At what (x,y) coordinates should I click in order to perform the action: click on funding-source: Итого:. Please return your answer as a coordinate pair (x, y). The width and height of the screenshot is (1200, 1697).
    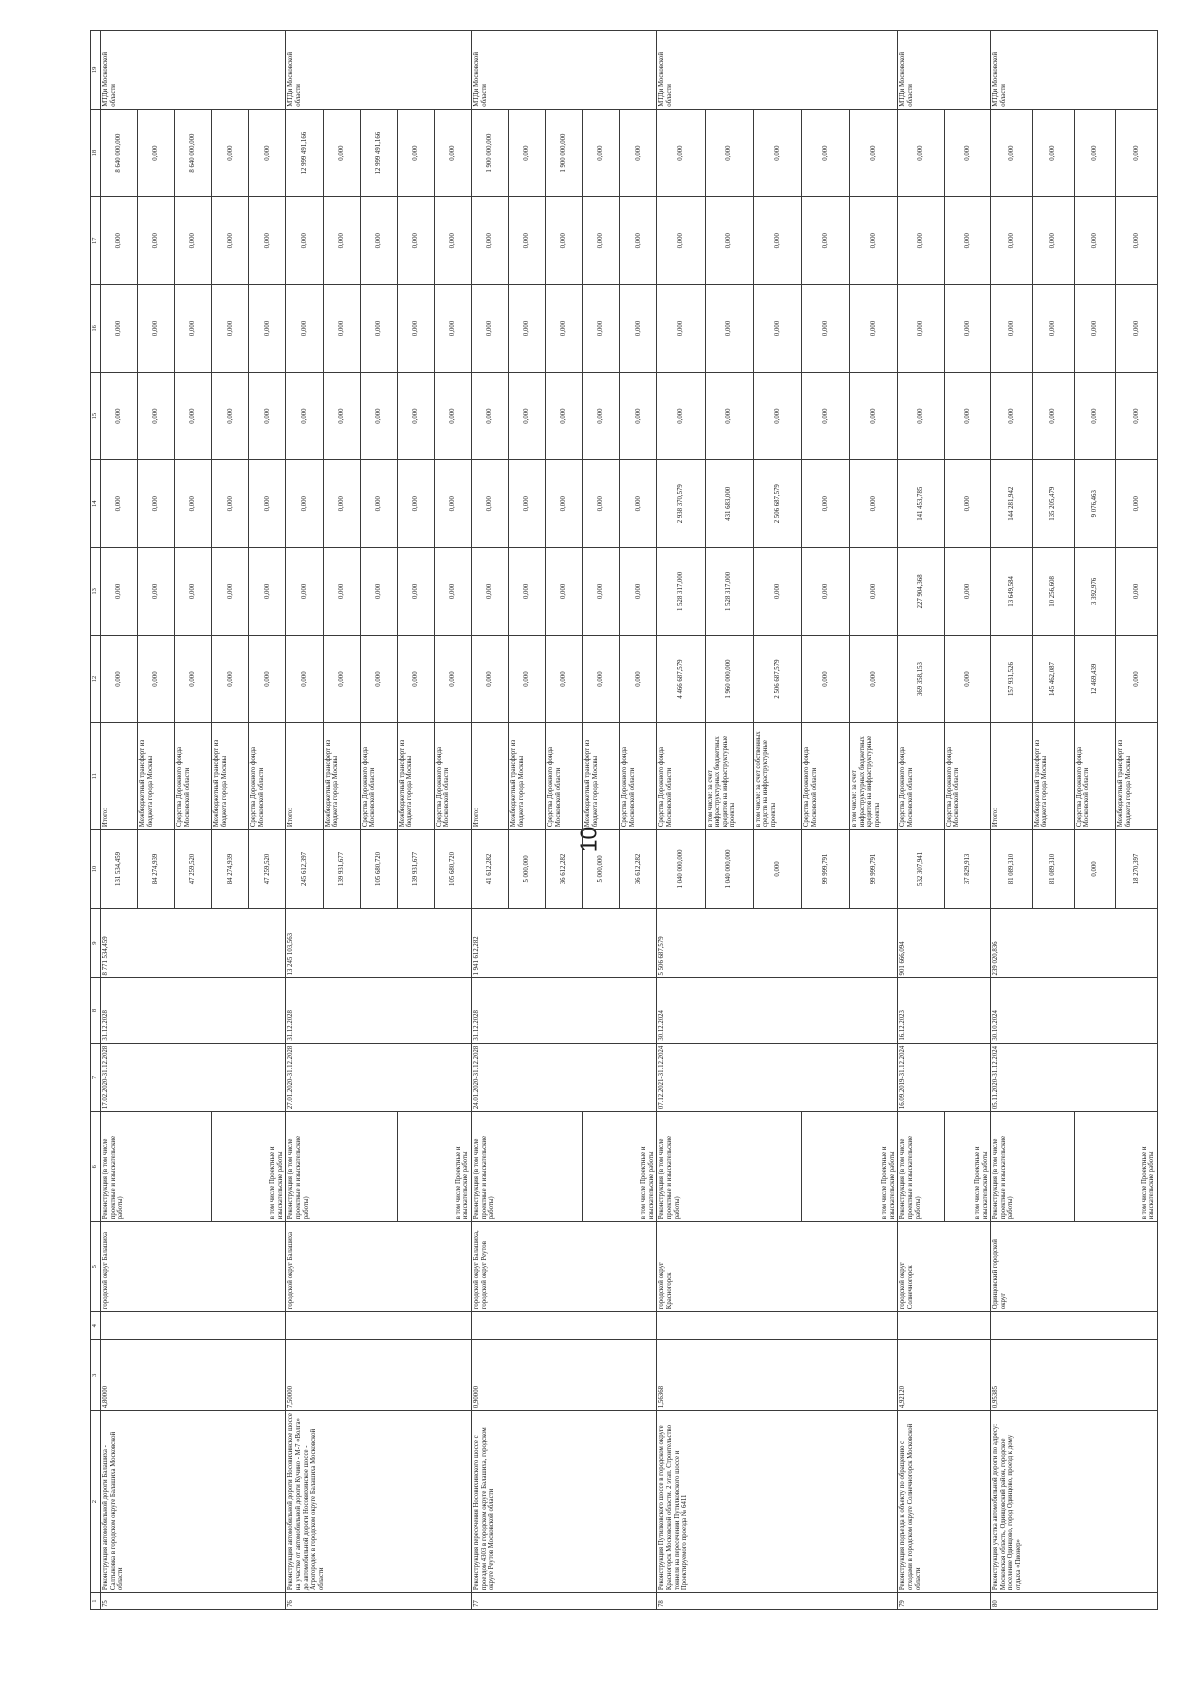
    Looking at the image, I should click on (119, 776).